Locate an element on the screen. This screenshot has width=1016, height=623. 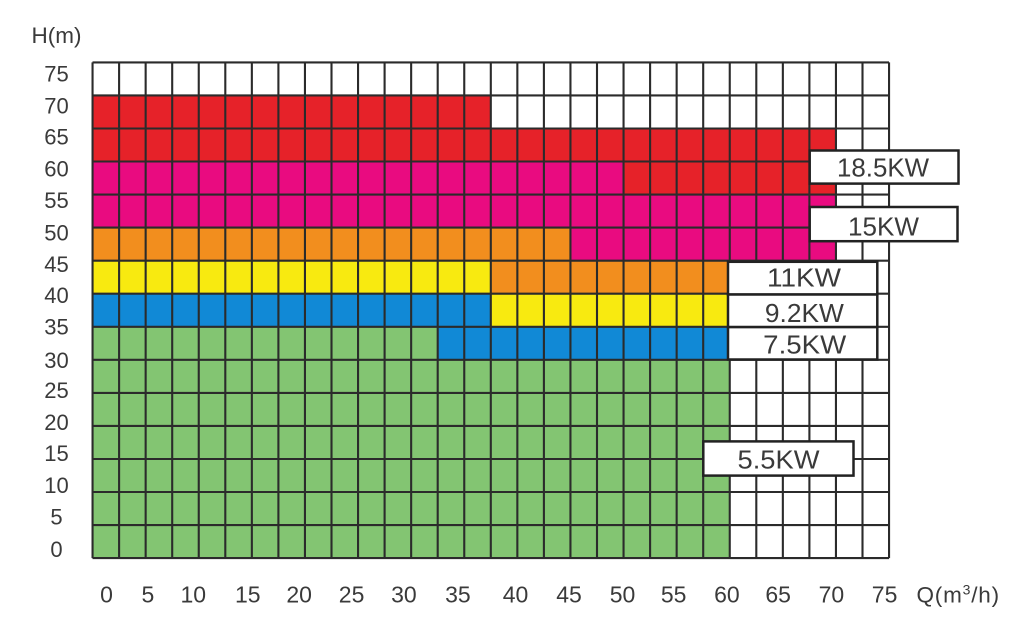
svg-text: 7.5KW is located at coordinates (804, 344).